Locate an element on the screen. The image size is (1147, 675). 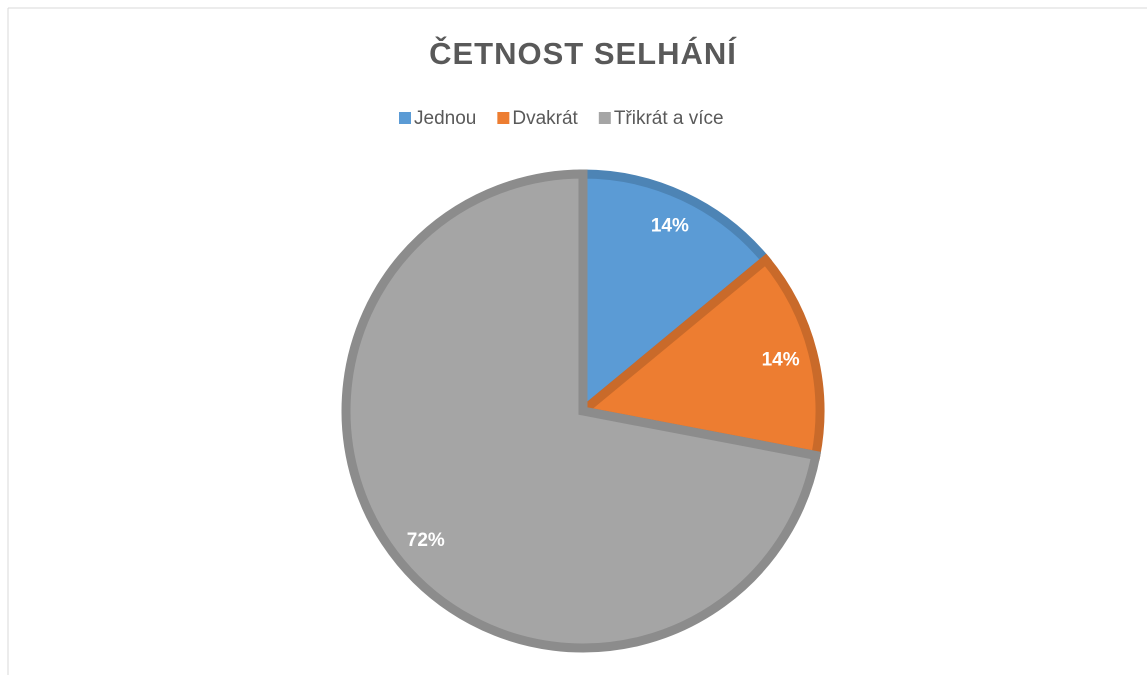
data-label: 72% is located at coordinates (426, 540).